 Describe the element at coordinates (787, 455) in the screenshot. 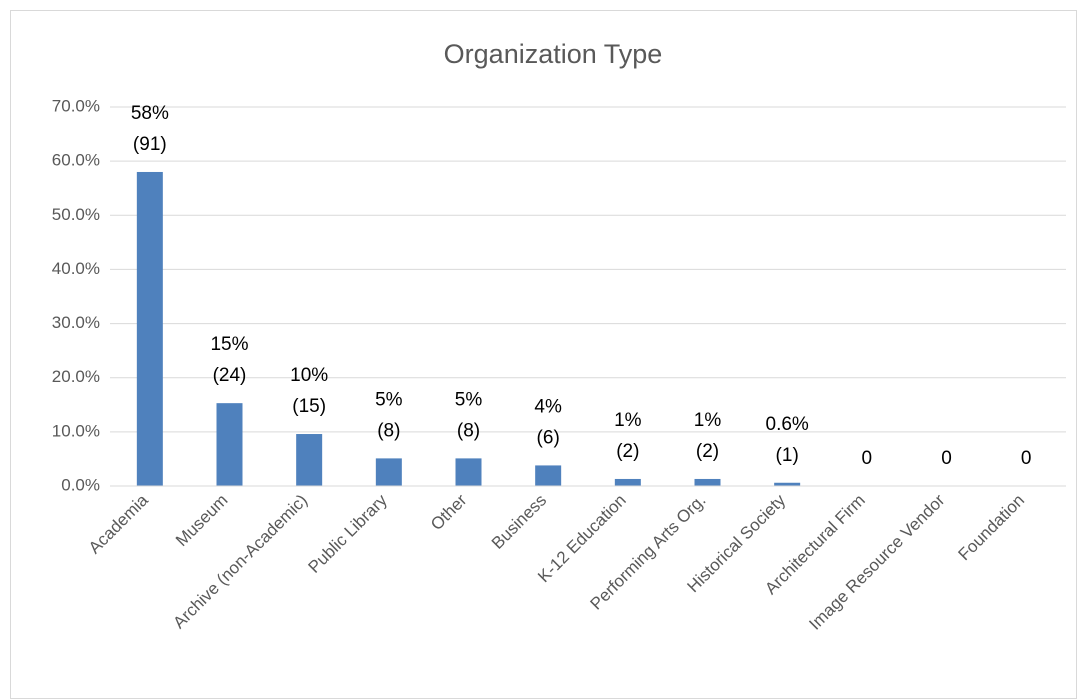

I see `count-label: (1)` at that location.